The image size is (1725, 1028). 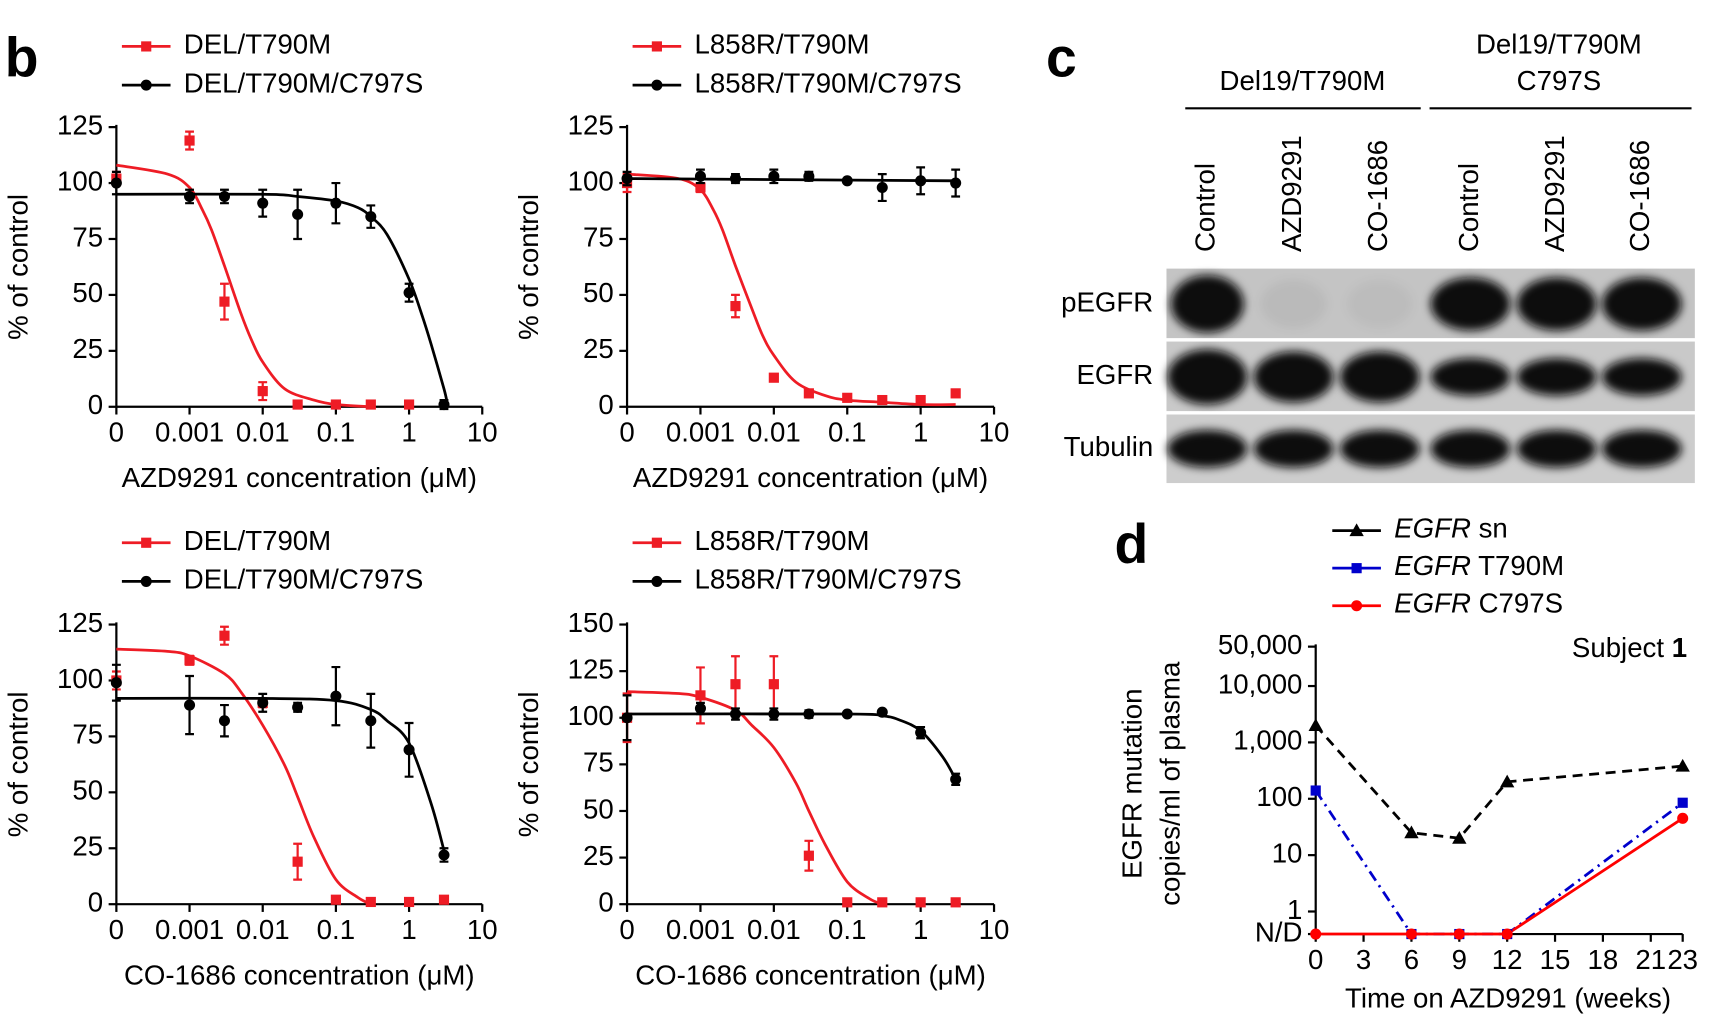 I want to click on blot-group-label: Del19/T790M, so click(x=1559, y=44).